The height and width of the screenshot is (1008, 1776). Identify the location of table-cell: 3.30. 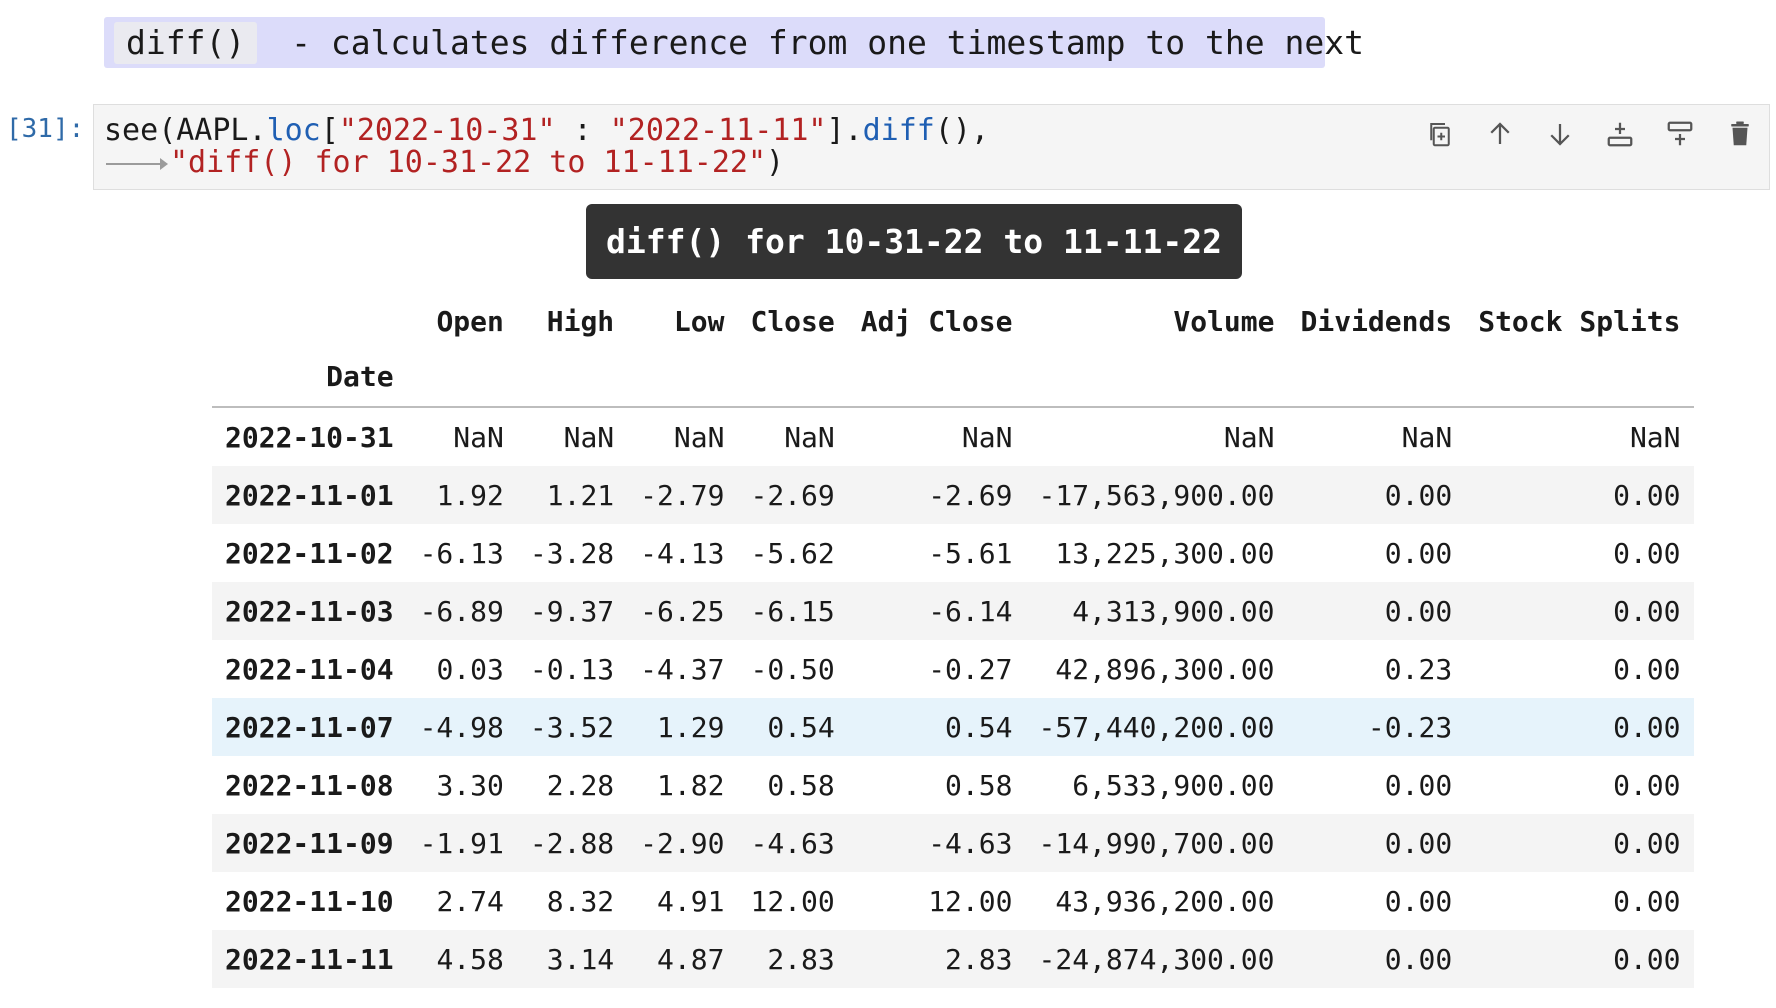
(470, 785).